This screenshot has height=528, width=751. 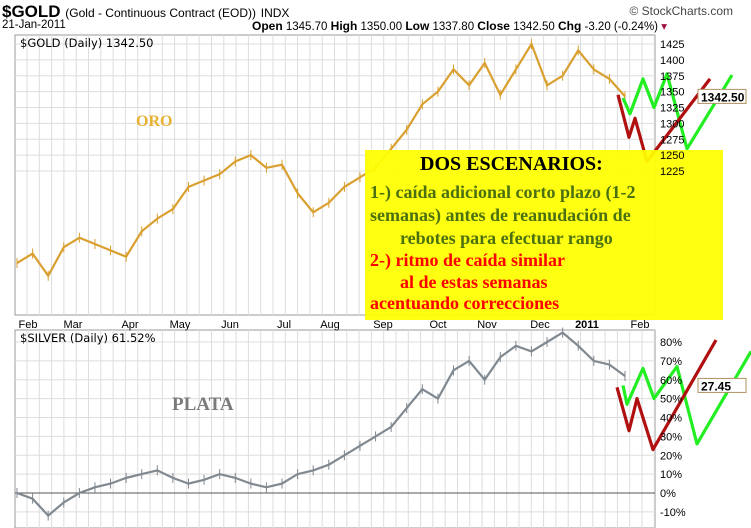 What do you see at coordinates (330, 325) in the screenshot?
I see `x-tick-label: Aug` at bounding box center [330, 325].